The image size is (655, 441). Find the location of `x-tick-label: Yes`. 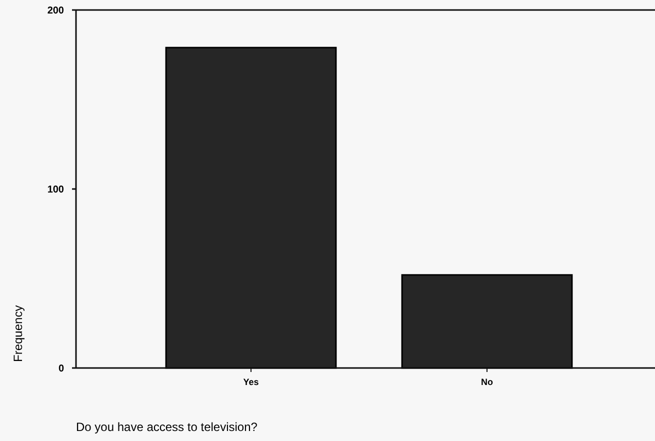

x-tick-label: Yes is located at coordinates (251, 382).